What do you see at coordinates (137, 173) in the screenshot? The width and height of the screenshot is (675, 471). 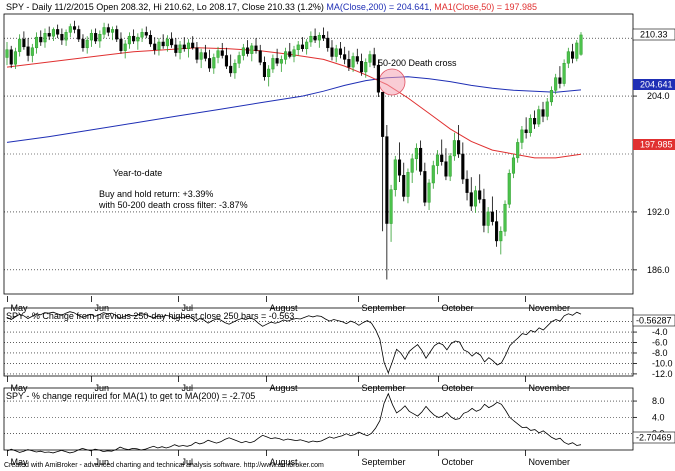 I see `ytd-label: Year-to-date` at bounding box center [137, 173].